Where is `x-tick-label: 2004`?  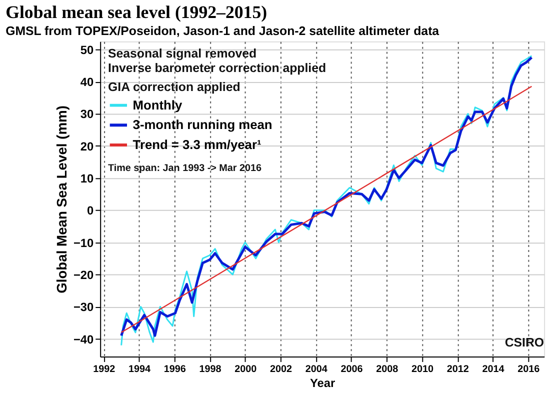 x-tick-label: 2004 is located at coordinates (316, 369).